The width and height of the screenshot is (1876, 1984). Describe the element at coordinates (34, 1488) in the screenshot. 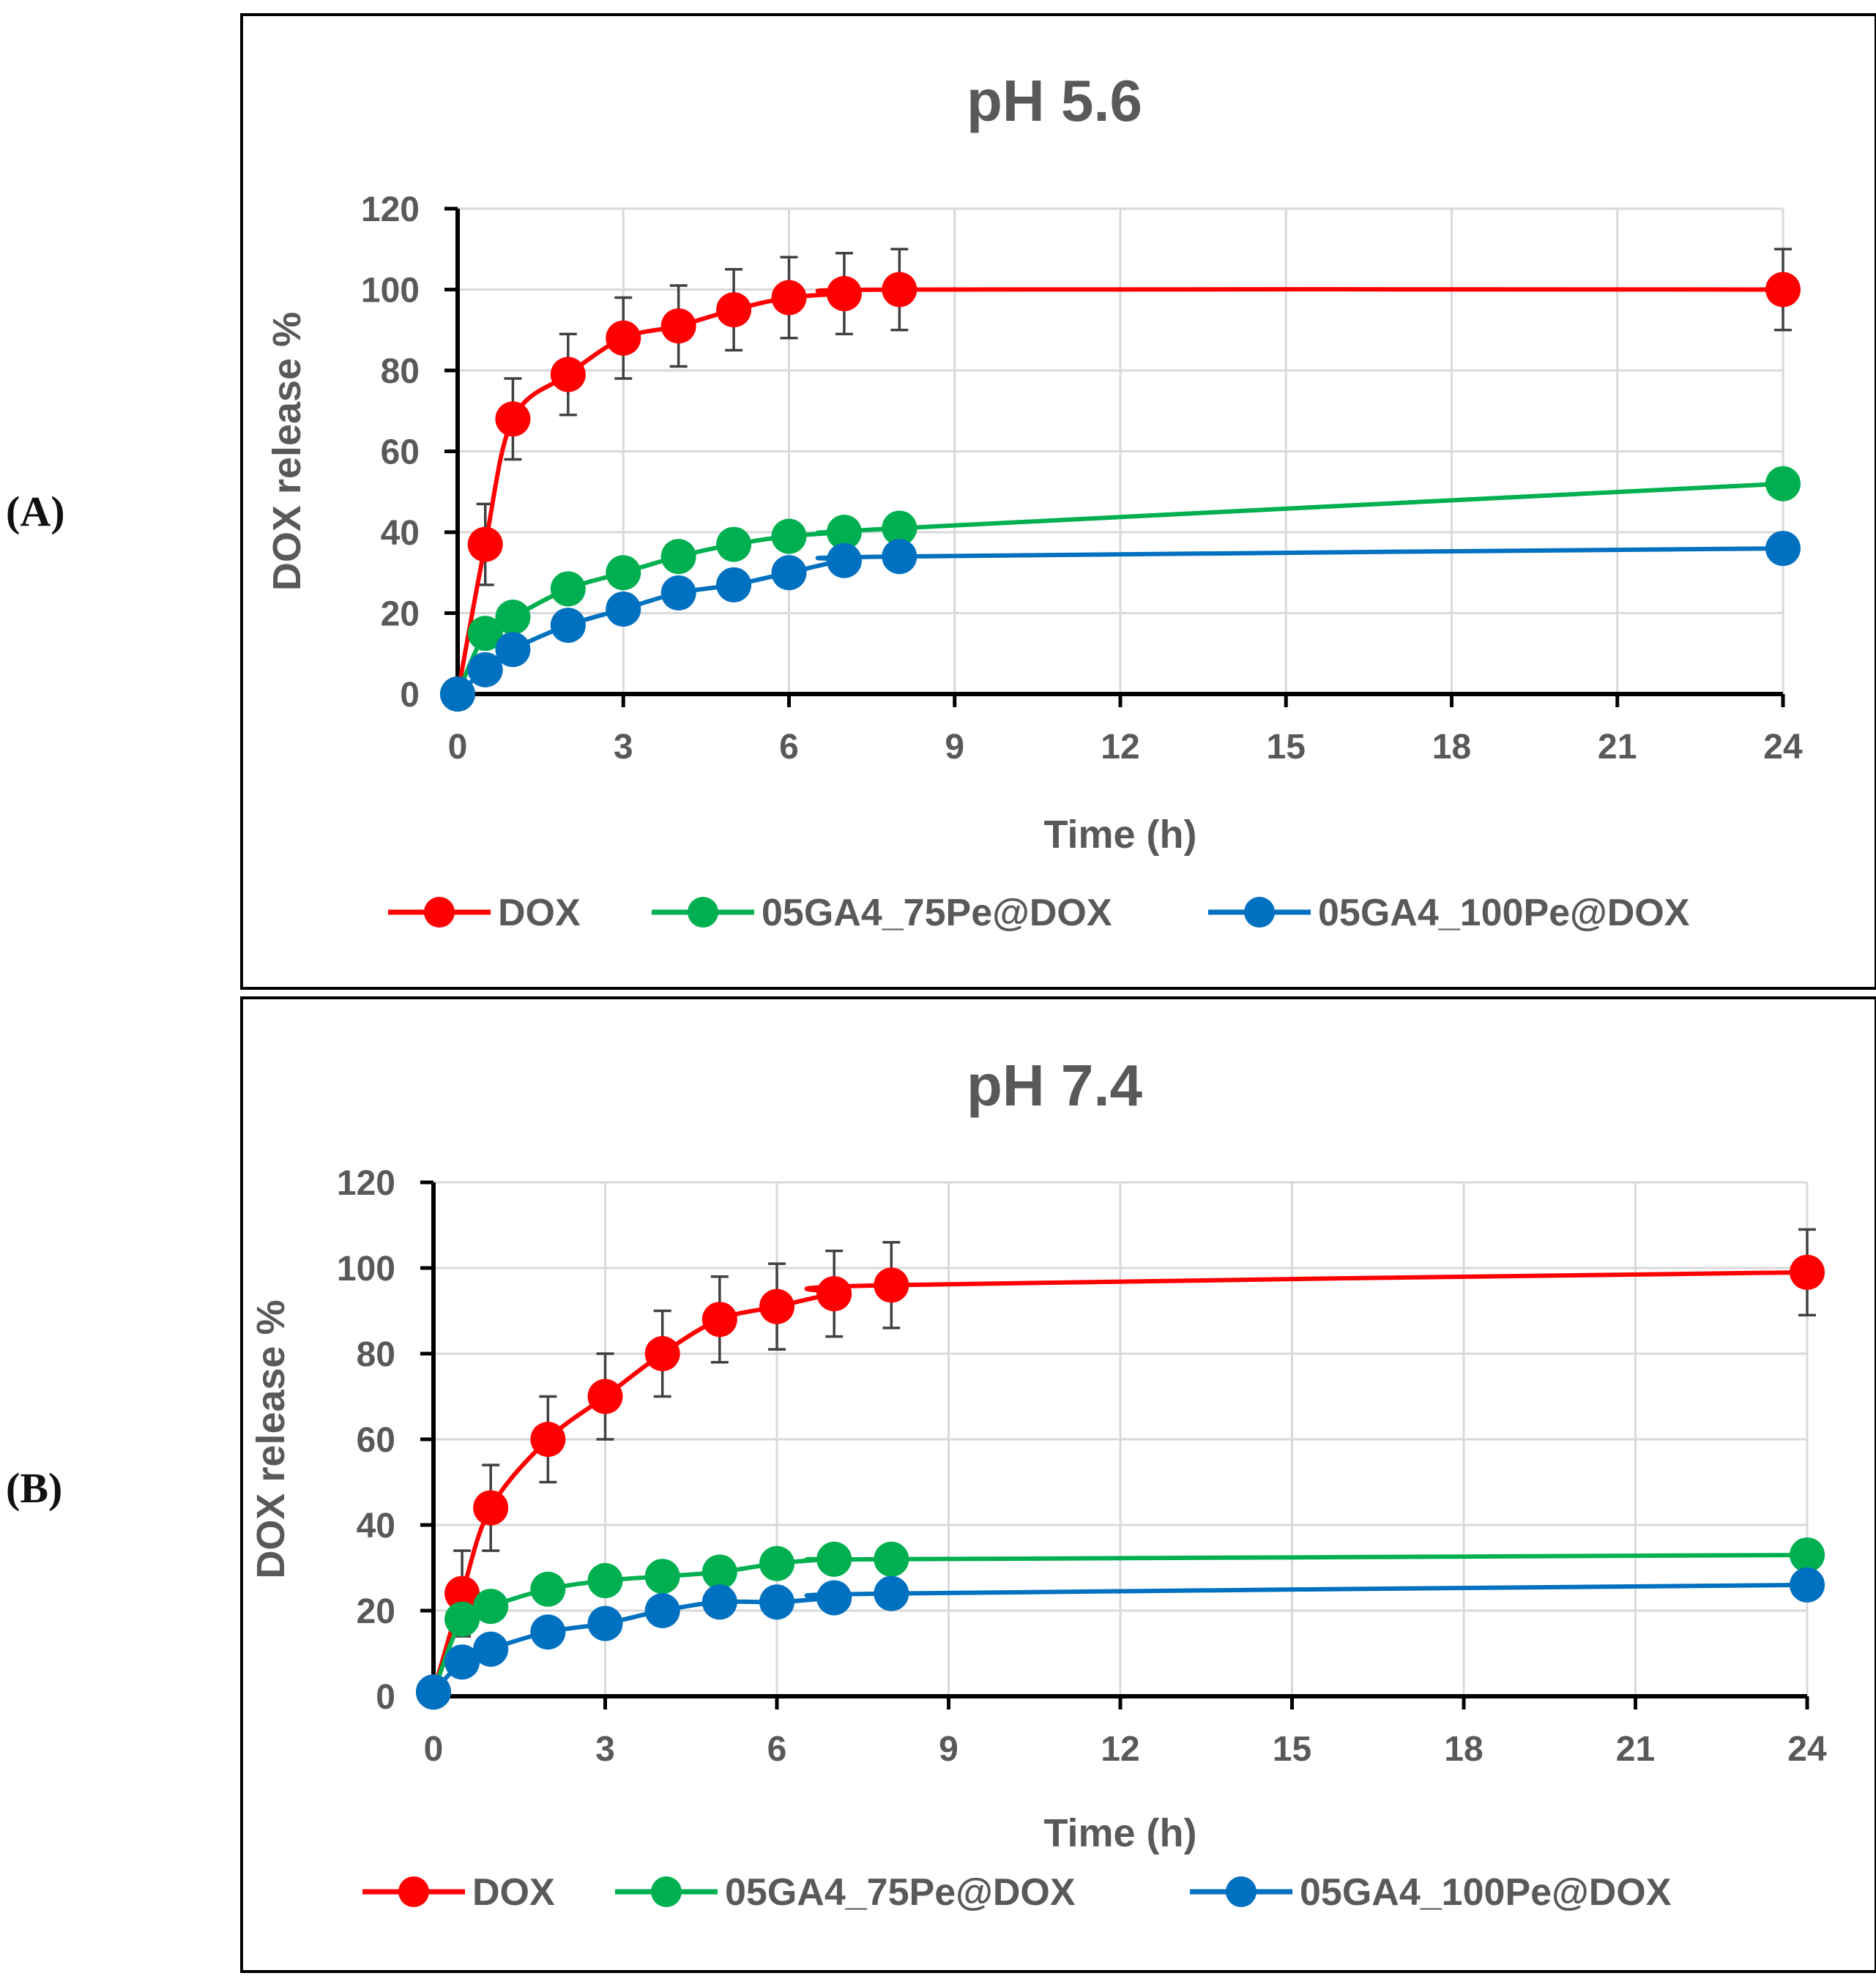

I see `panel-label-b: (B)` at that location.